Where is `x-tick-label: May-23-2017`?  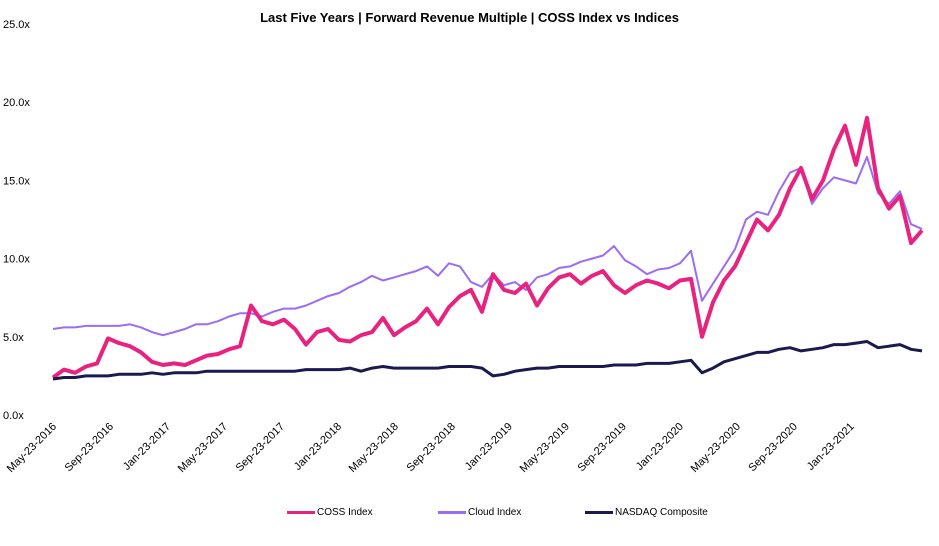 x-tick-label: May-23-2017 is located at coordinates (203, 448).